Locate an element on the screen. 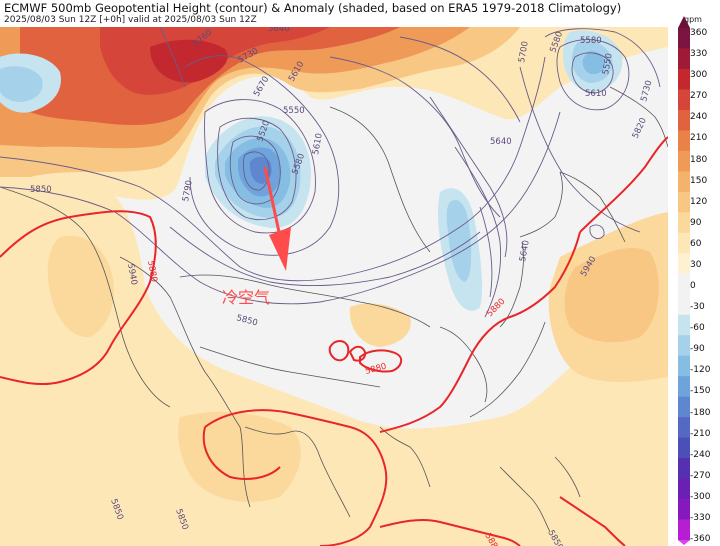 The height and width of the screenshot is (546, 720). colorbar-max-extend is located at coordinates (684, 22).